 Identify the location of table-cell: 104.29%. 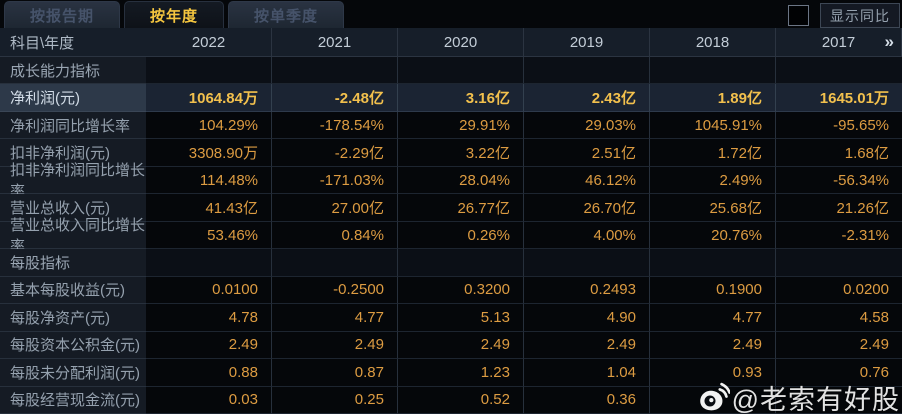
(209, 125).